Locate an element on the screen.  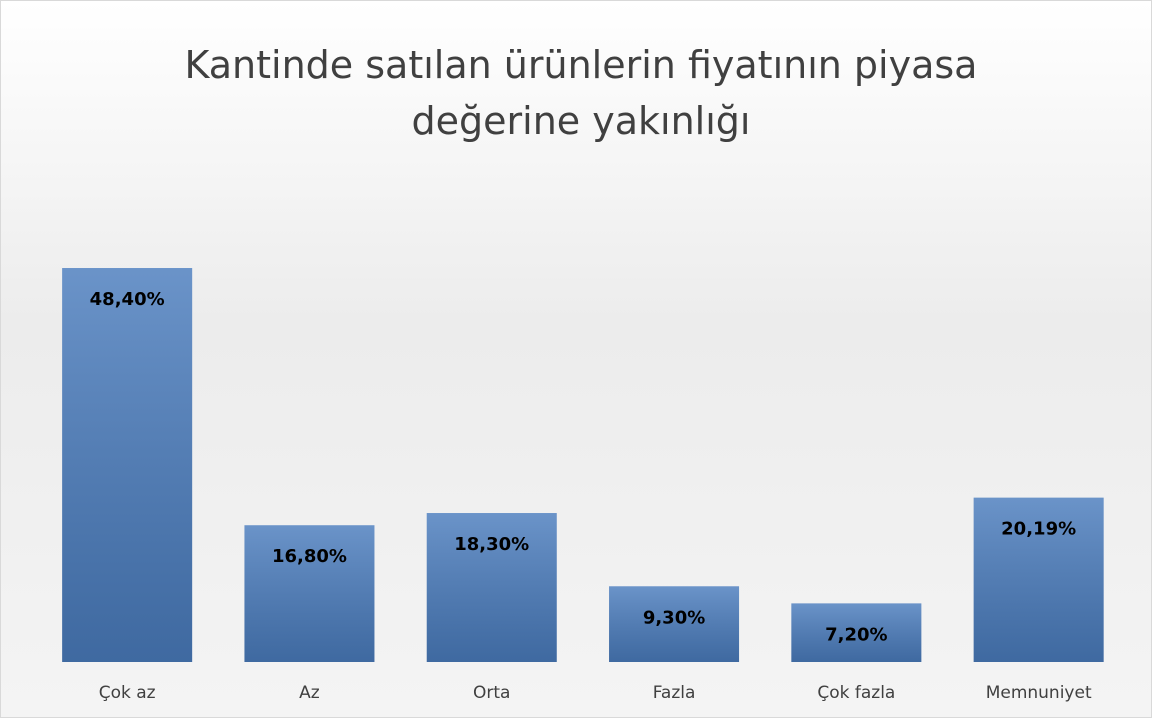
x-tick-label: Çok fazla is located at coordinates (856, 693).